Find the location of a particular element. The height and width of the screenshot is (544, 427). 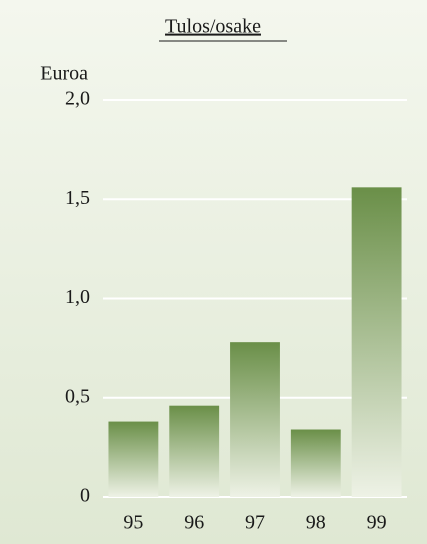

y-tick-label: 0 is located at coordinates (85, 496).